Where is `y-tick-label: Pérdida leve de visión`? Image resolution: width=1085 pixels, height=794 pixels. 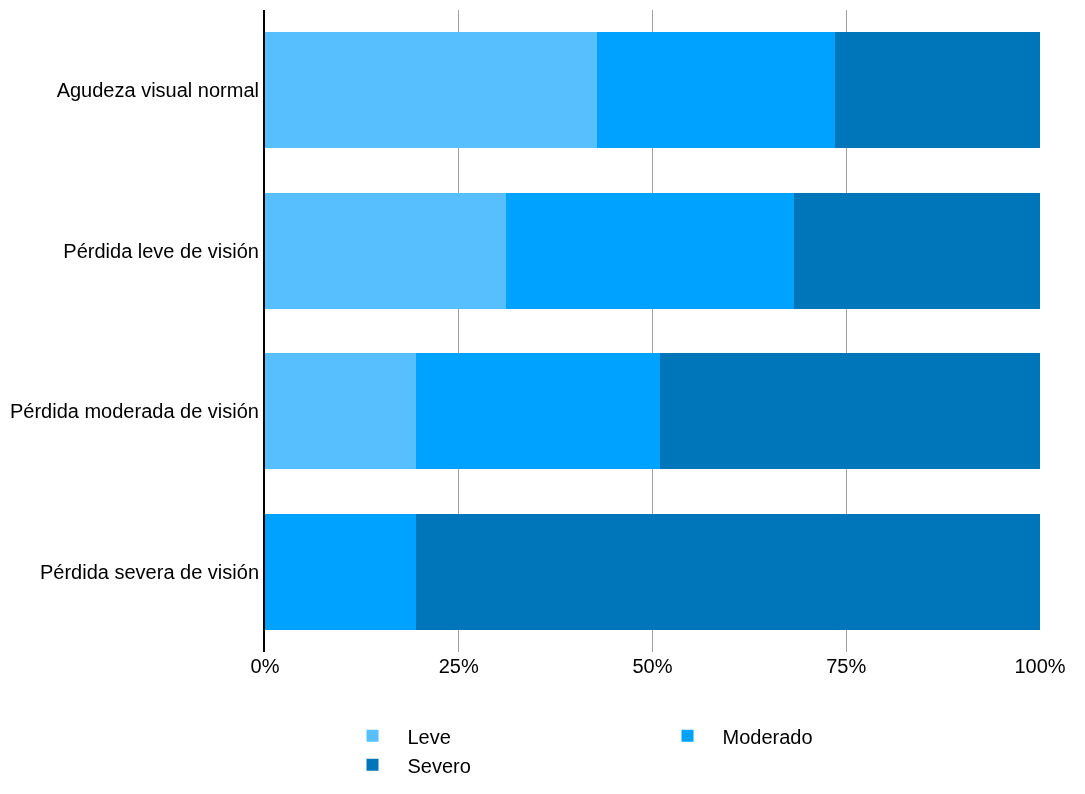
y-tick-label: Pérdida leve de visión is located at coordinates (161, 250).